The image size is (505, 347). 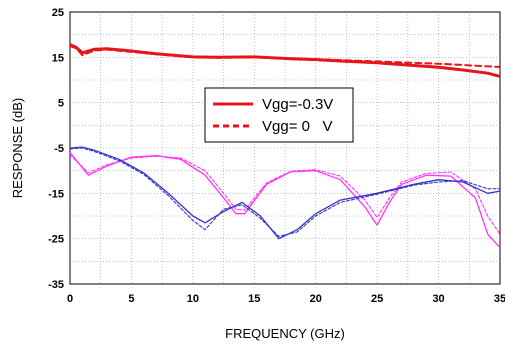 I want to click on x-tick-label: 0, so click(x=70, y=299).